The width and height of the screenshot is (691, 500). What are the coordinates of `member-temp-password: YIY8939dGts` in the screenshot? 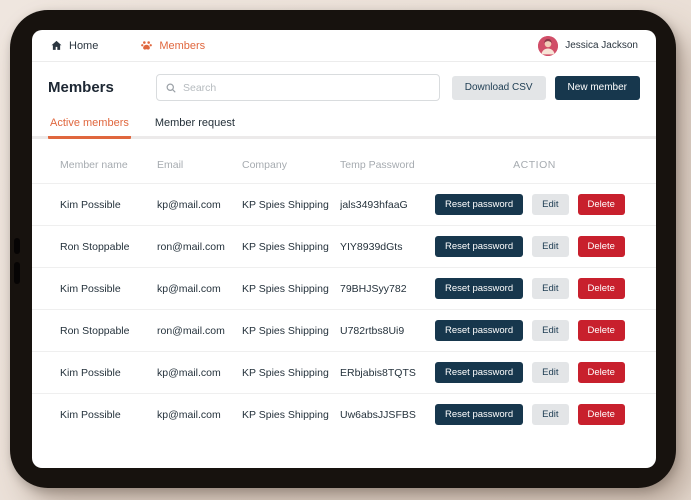 It's located at (371, 246).